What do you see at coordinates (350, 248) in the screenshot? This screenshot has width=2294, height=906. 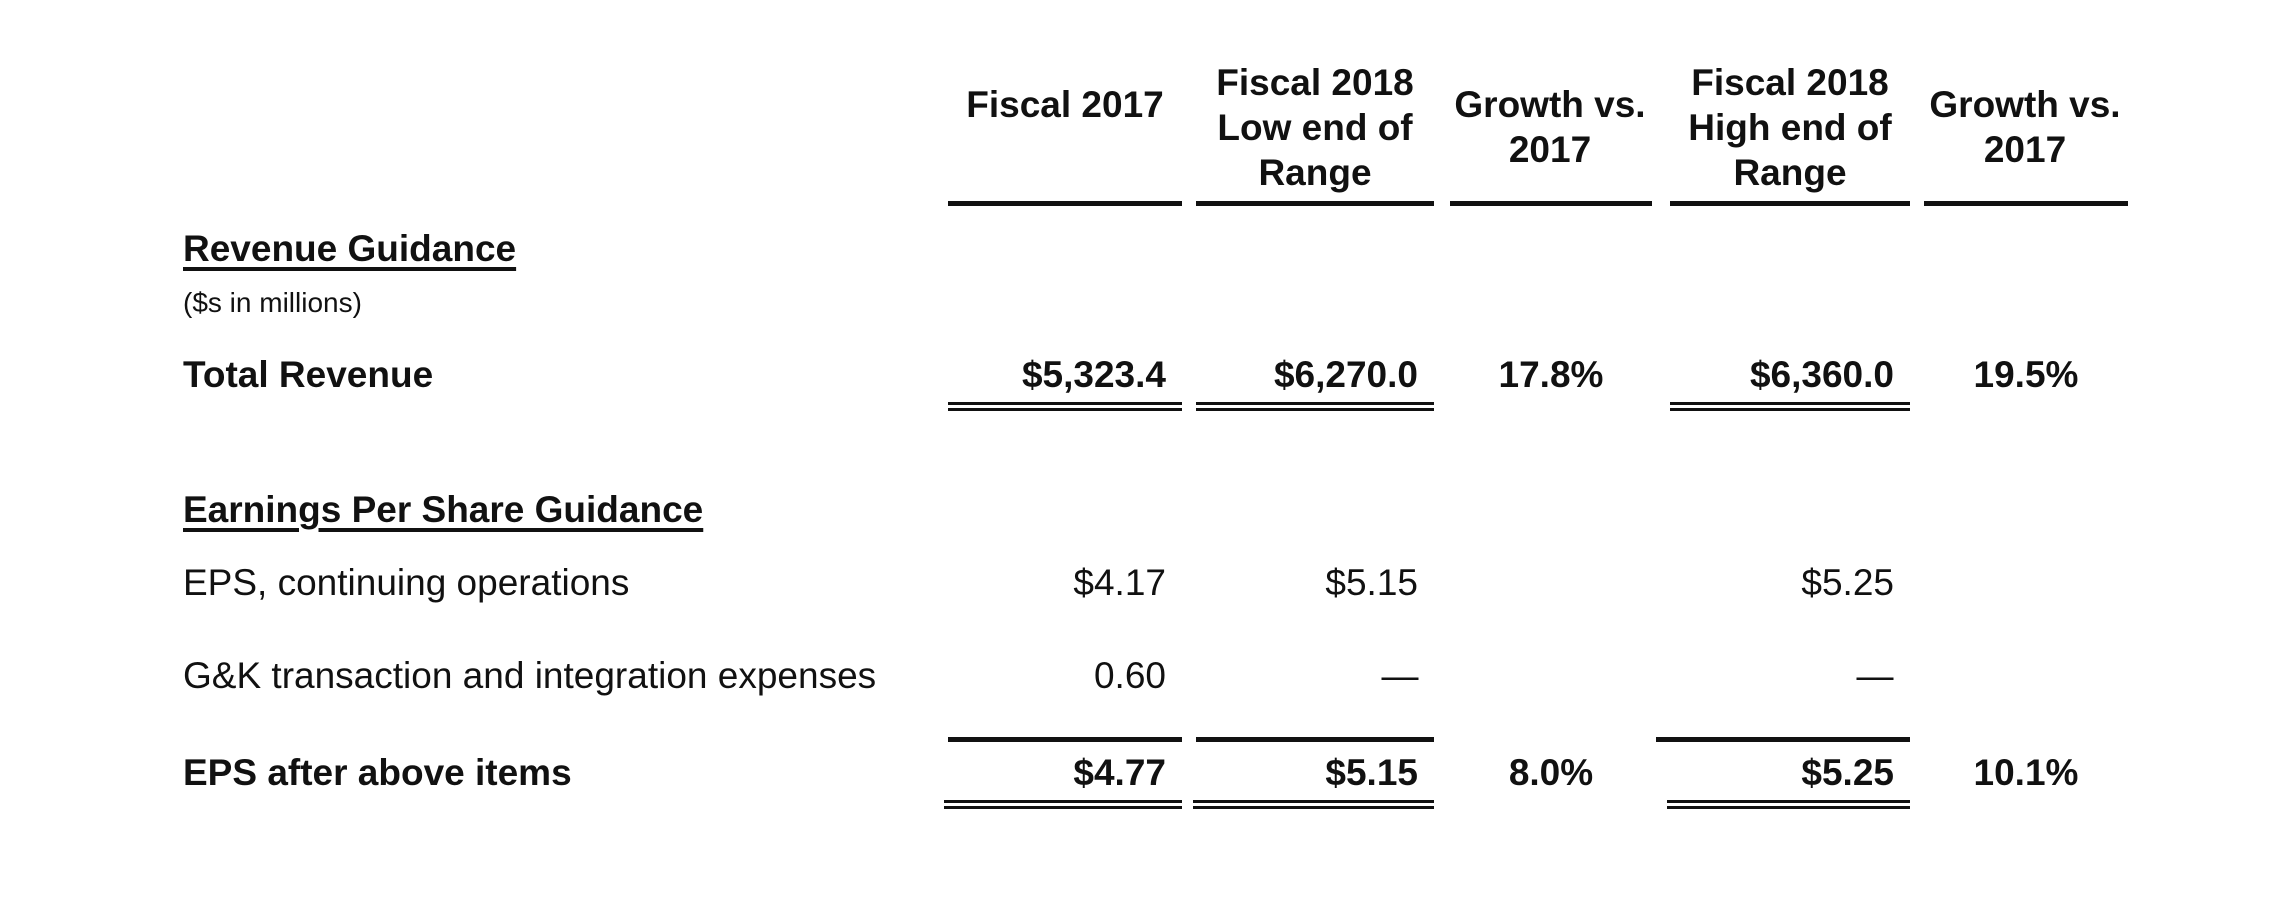 I see `revenue-guidance-heading: Revenue Guidance` at bounding box center [350, 248].